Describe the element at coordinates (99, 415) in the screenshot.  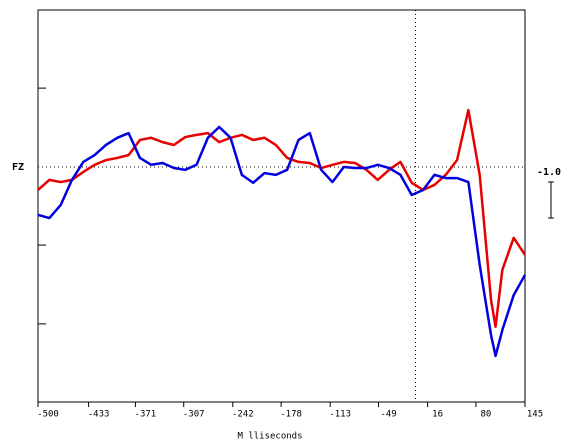
I see `x-tick-label: -433` at that location.